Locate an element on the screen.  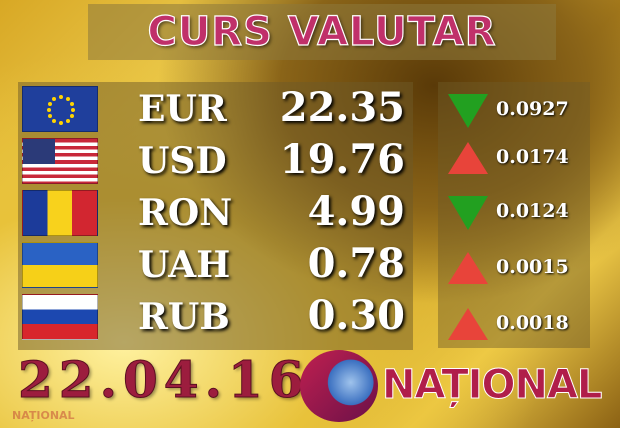
rate-row-uah: UAH 0.78 is located at coordinates (215, 265).